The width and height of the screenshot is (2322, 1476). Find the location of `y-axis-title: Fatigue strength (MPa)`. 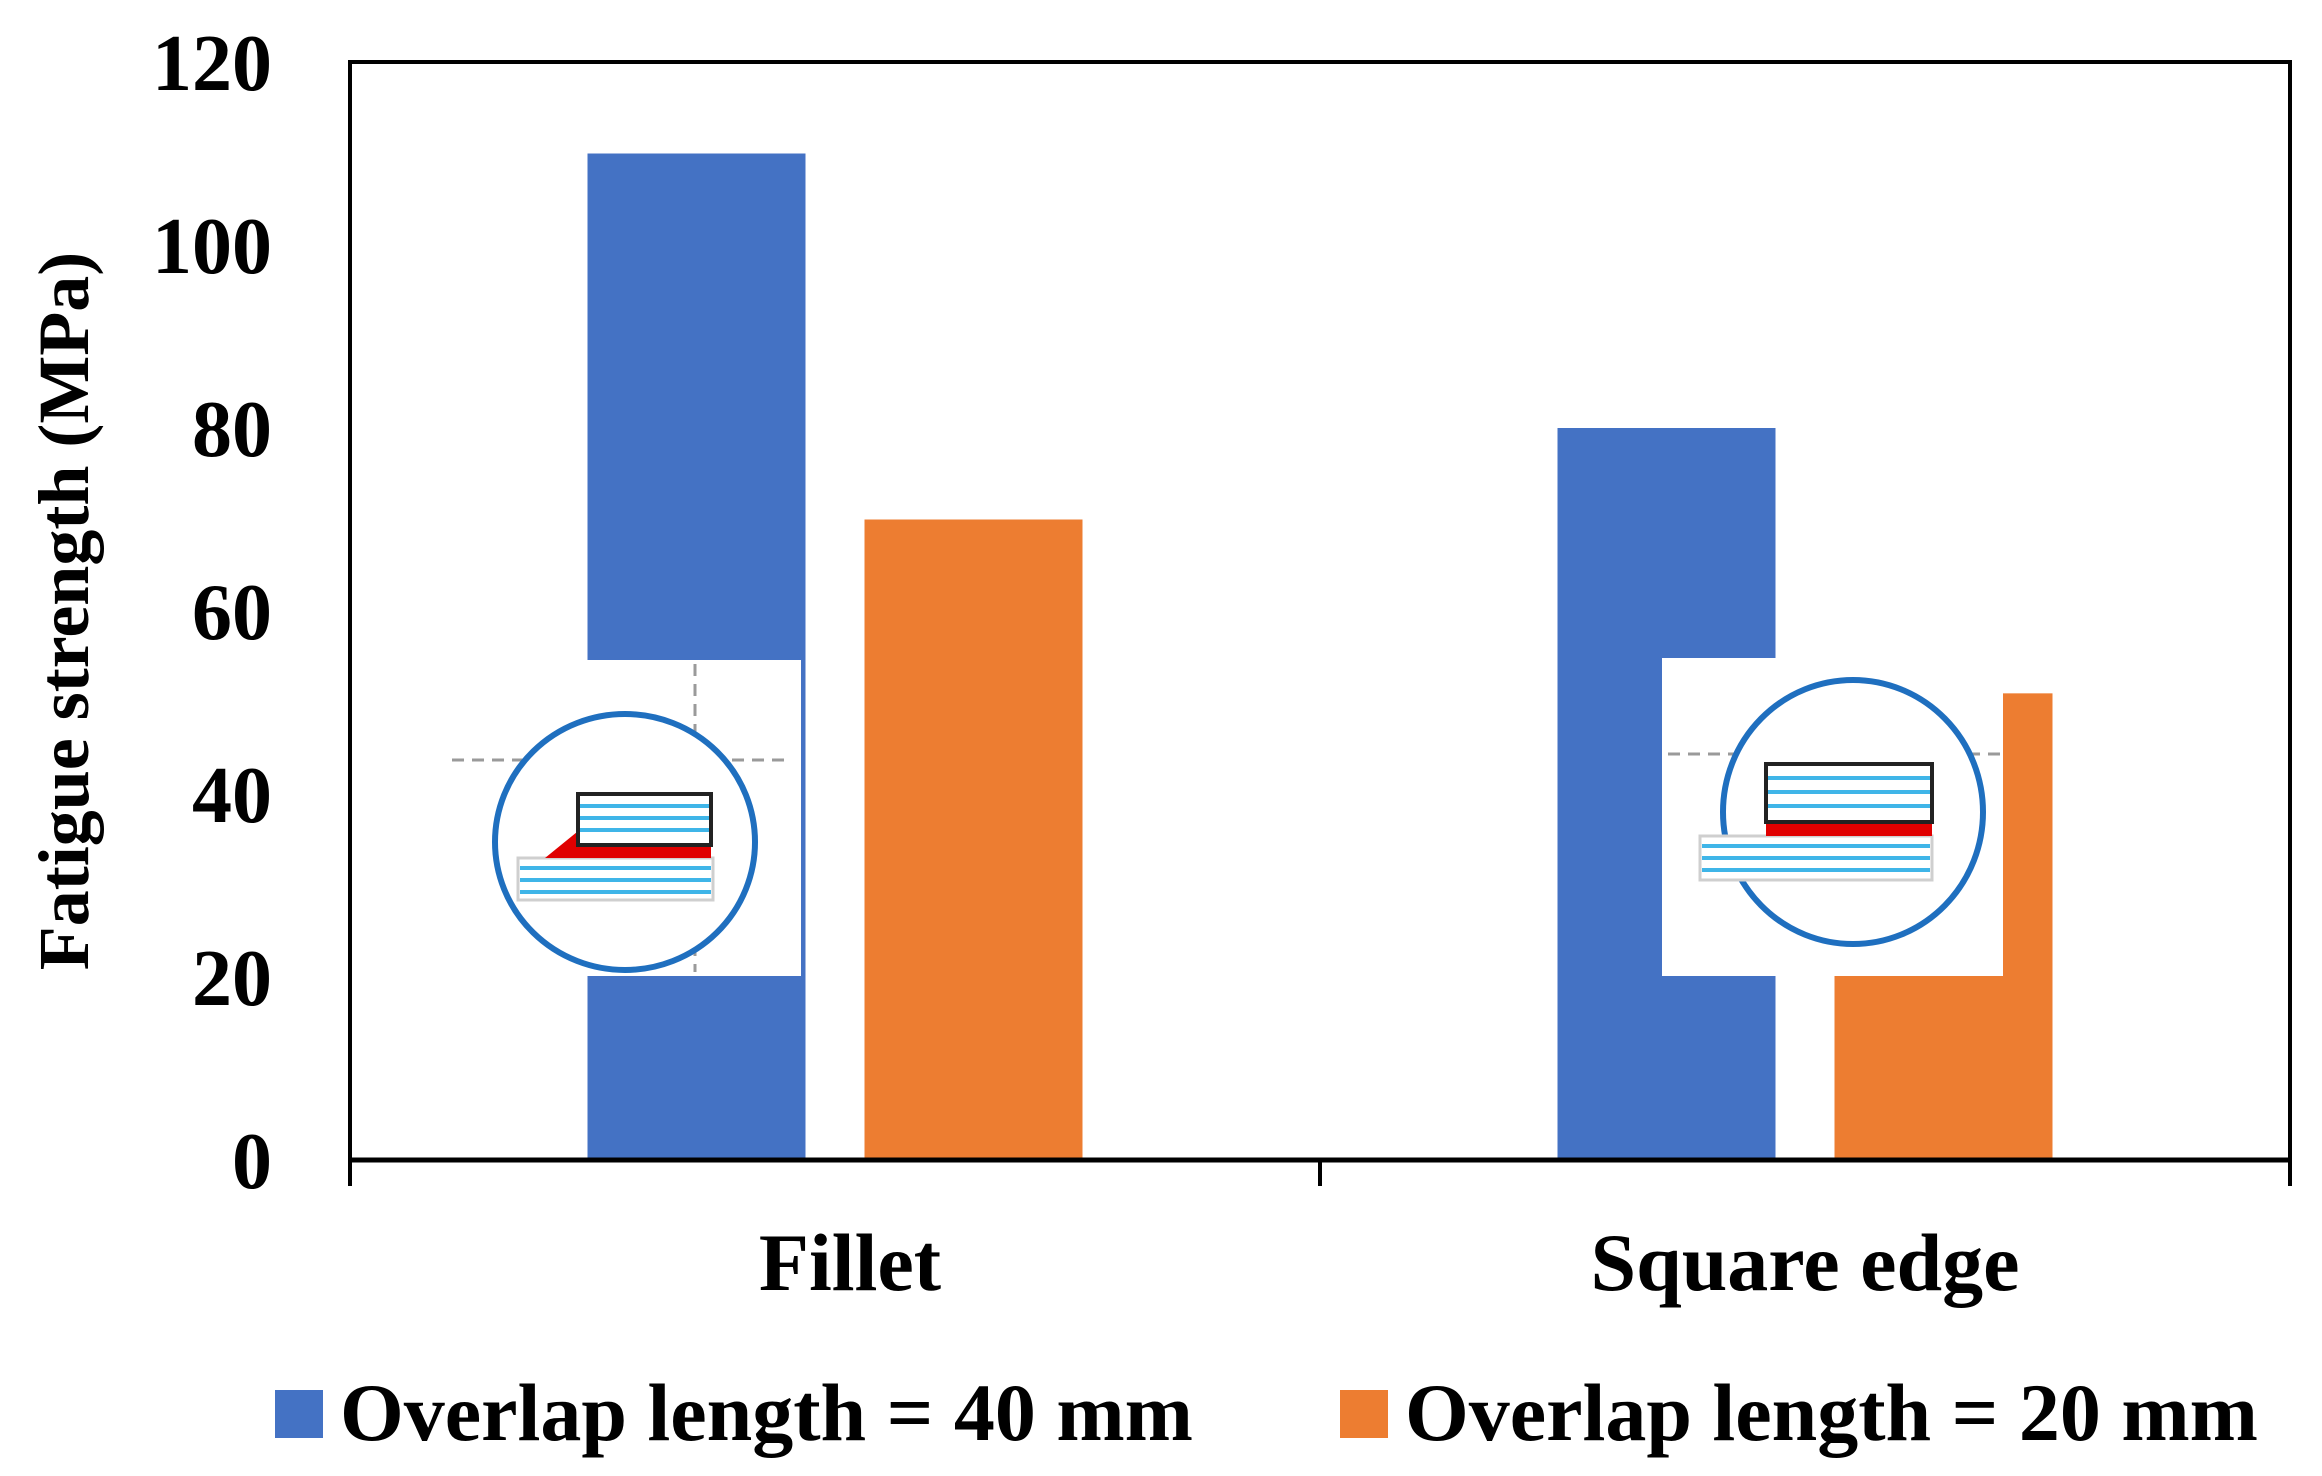

y-axis-title: Fatigue strength (MPa) is located at coordinates (64, 611).